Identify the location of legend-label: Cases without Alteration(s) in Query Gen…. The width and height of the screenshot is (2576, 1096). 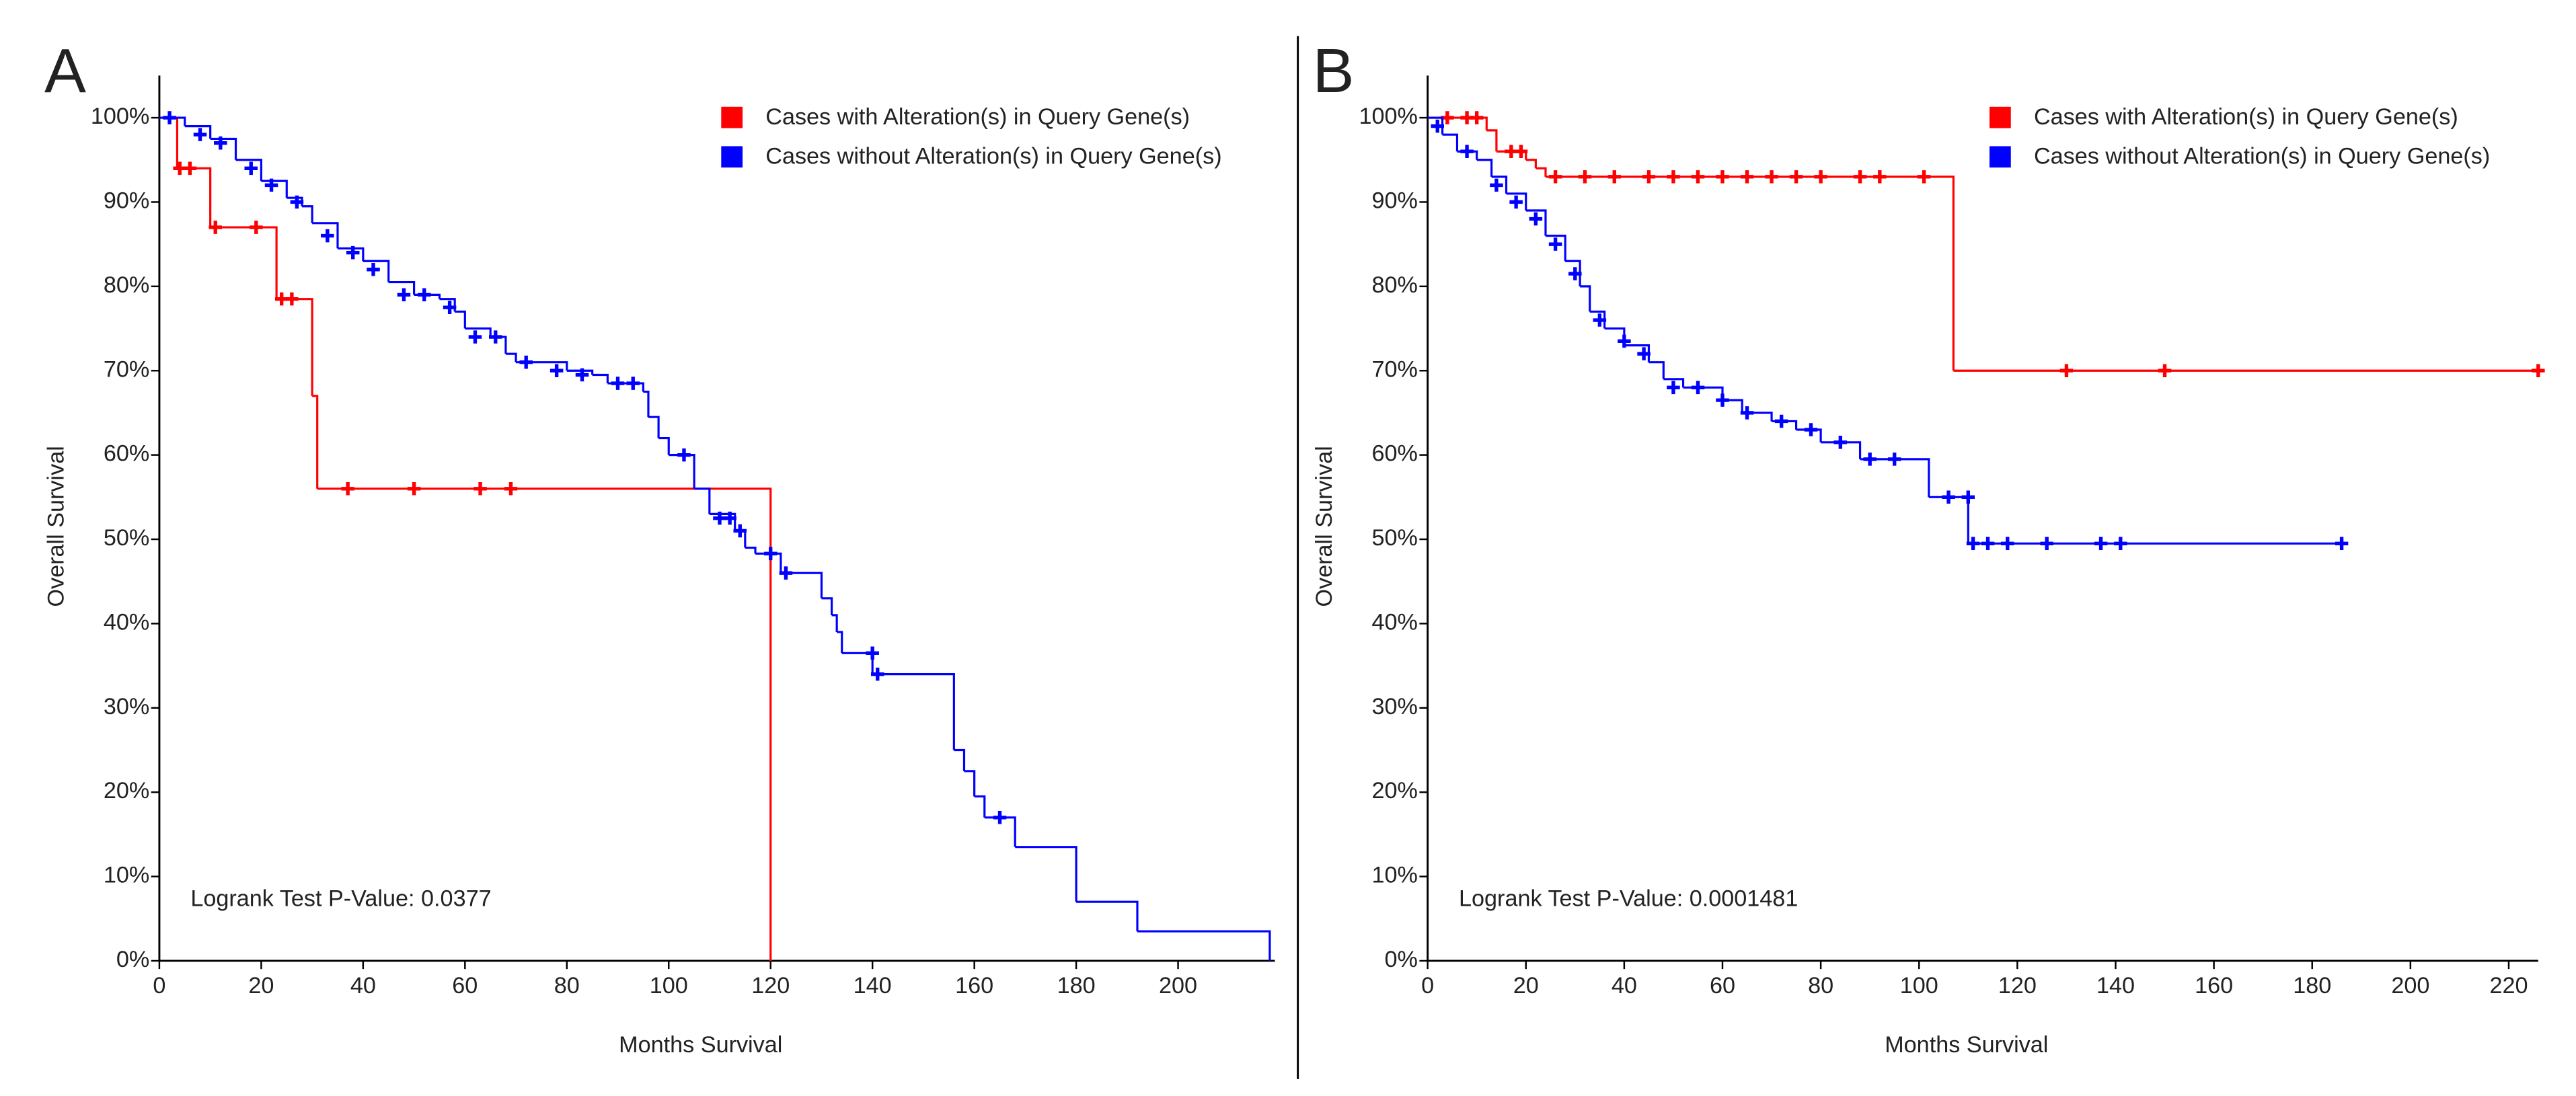
(2262, 157).